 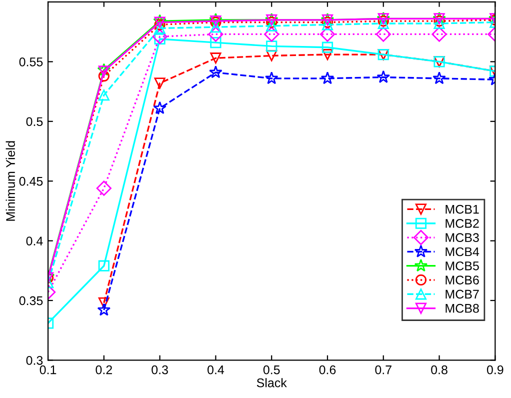 What do you see at coordinates (271, 383) in the screenshot?
I see `x-axis-title: Slack` at bounding box center [271, 383].